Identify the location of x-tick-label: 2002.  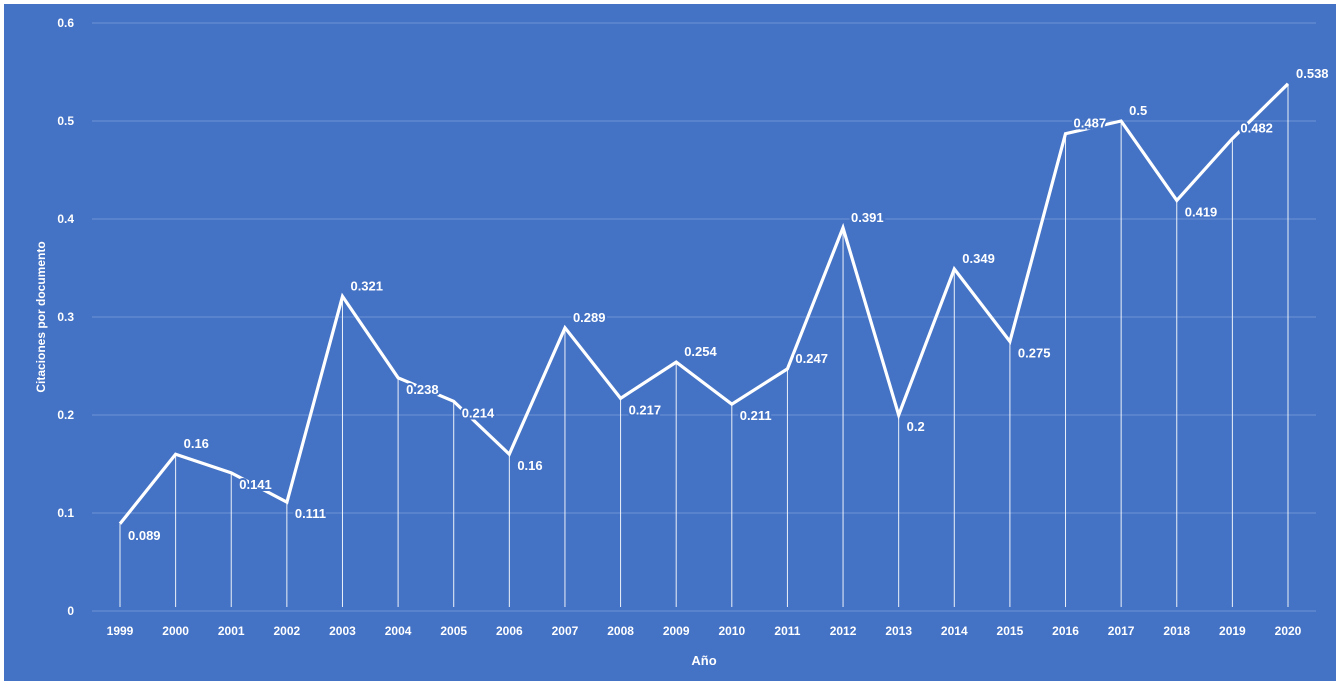
(287, 631).